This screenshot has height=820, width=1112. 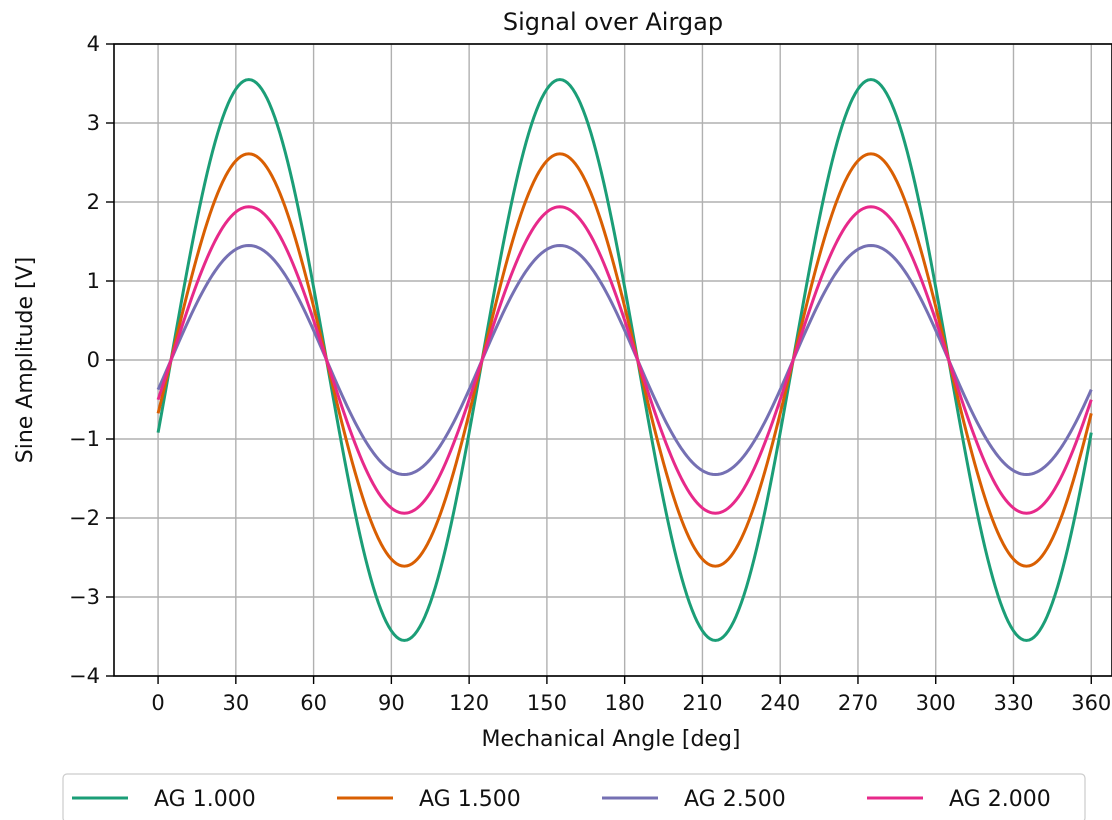 What do you see at coordinates (235, 703) in the screenshot?
I see `x-tick-label: 30` at bounding box center [235, 703].